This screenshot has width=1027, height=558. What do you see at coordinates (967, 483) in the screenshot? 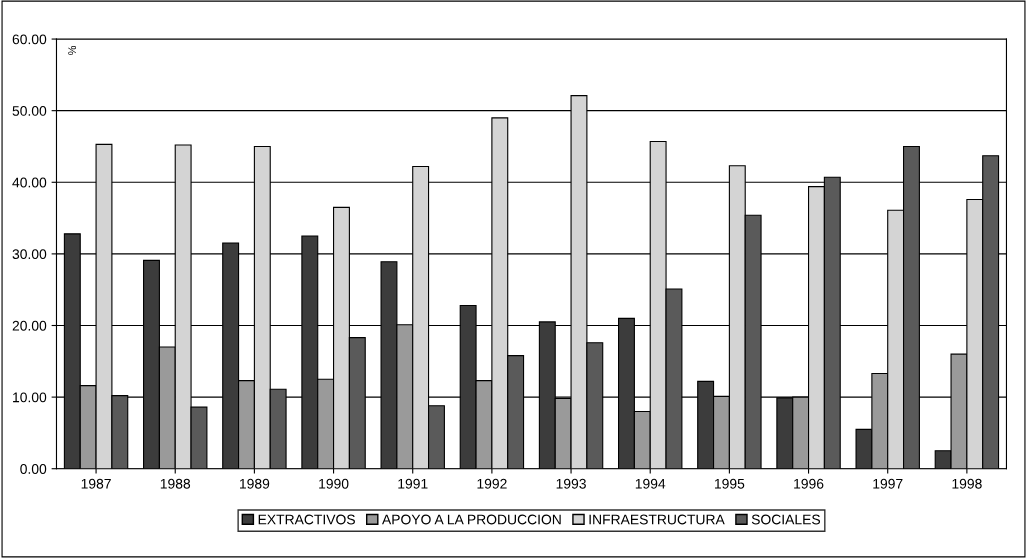
I see `x-tick-label: 1998` at bounding box center [967, 483].